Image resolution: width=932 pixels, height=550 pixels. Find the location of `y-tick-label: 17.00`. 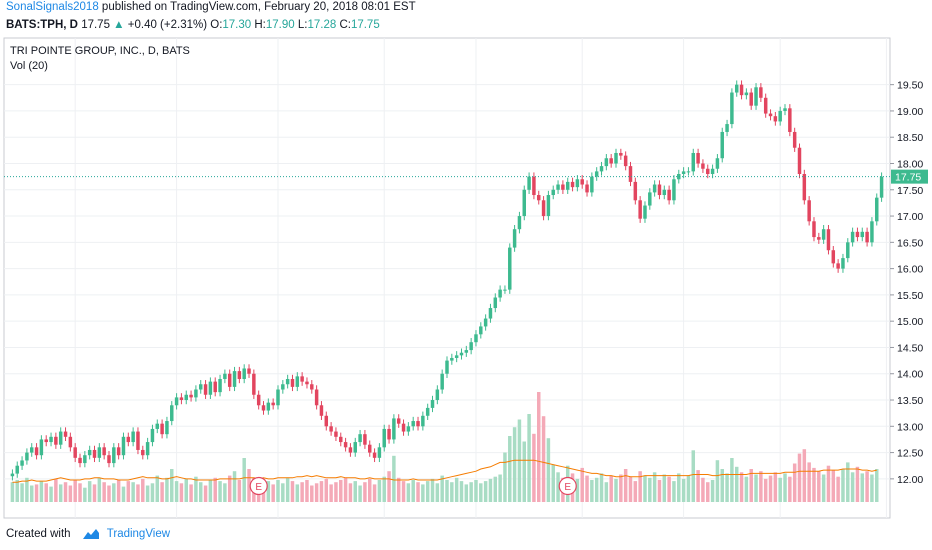

y-tick-label: 17.00 is located at coordinates (910, 217).